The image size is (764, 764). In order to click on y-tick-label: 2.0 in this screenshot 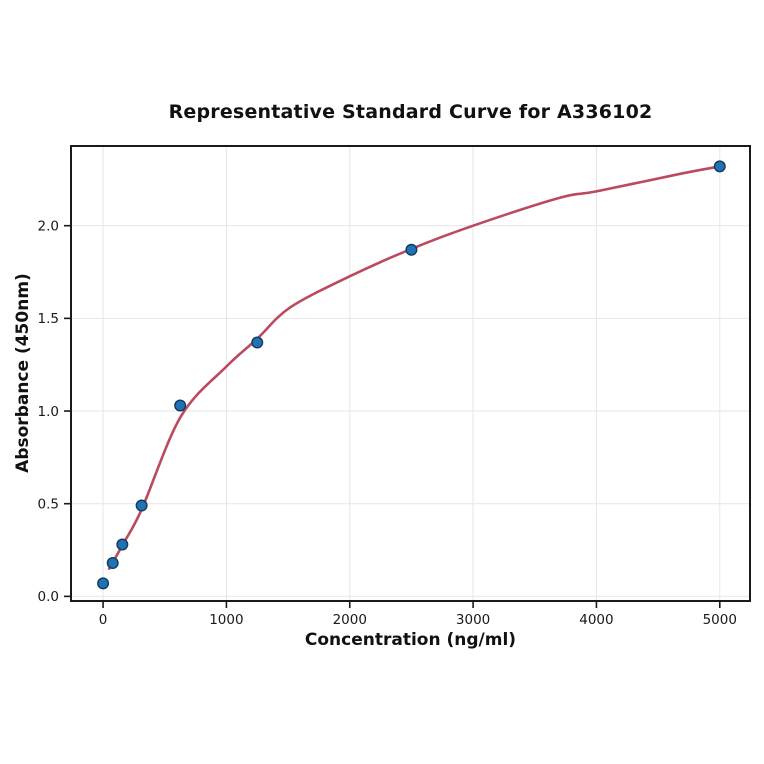, I will do `click(48, 226)`.